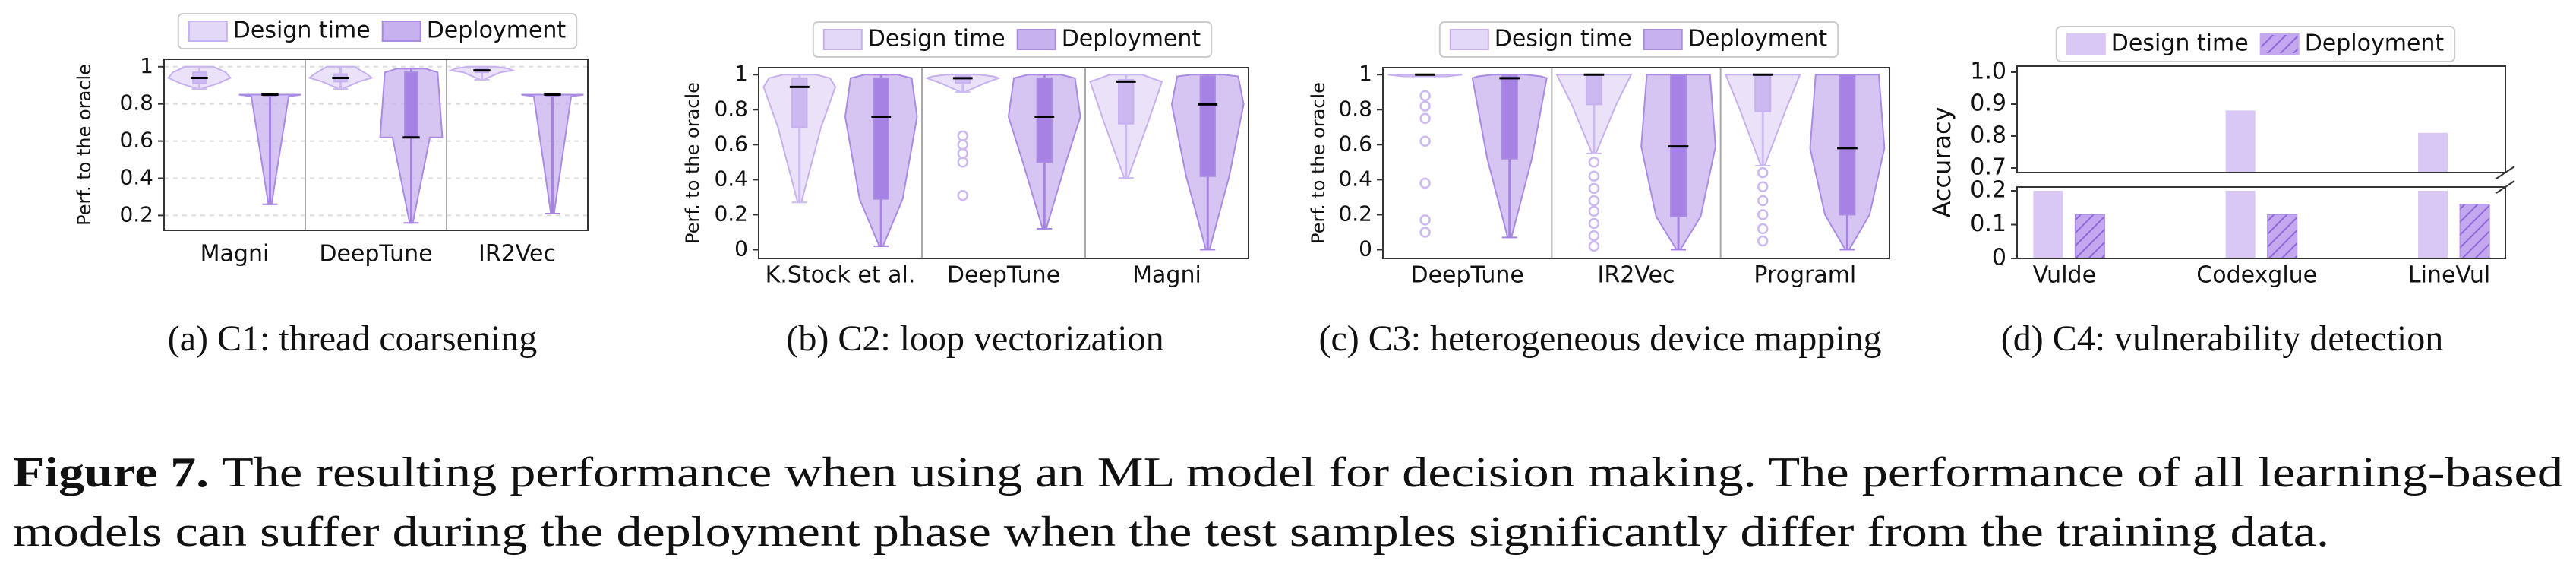 This screenshot has height=564, width=2576. Describe the element at coordinates (1942, 161) in the screenshot. I see `y-axis-label: Accuracy` at that location.